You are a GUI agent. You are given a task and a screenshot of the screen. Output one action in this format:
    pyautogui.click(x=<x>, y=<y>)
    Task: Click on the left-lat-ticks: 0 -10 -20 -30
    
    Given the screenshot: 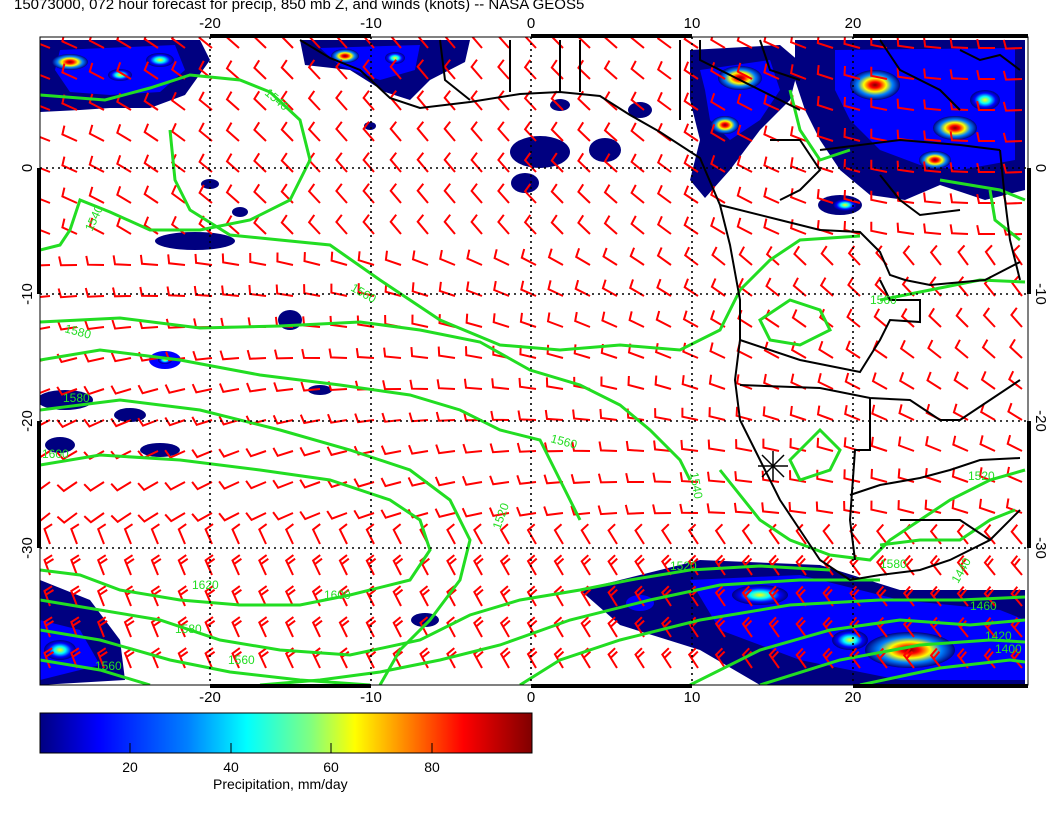 What is the action you would take?
    pyautogui.click(x=27, y=361)
    